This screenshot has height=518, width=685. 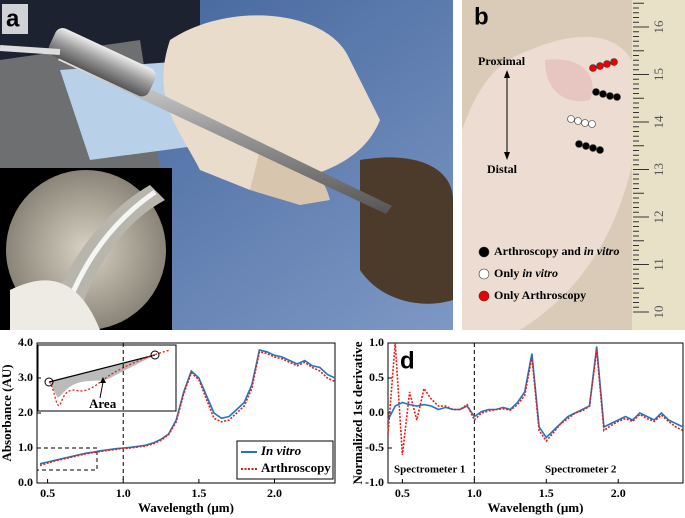 I want to click on legend-entry: Only Arthroscopy, so click(x=540, y=295).